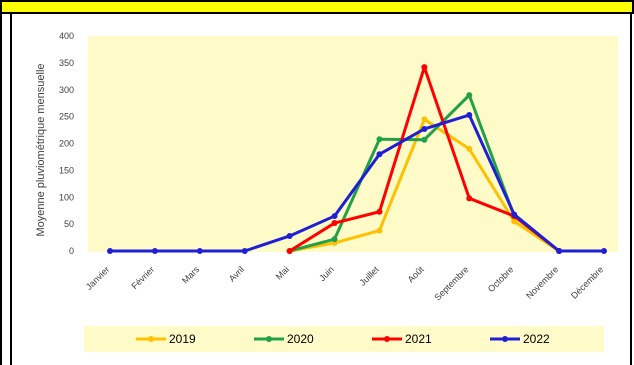 Image resolution: width=634 pixels, height=365 pixels. What do you see at coordinates (326, 273) in the screenshot?
I see `x-tick-label: Juin` at bounding box center [326, 273].